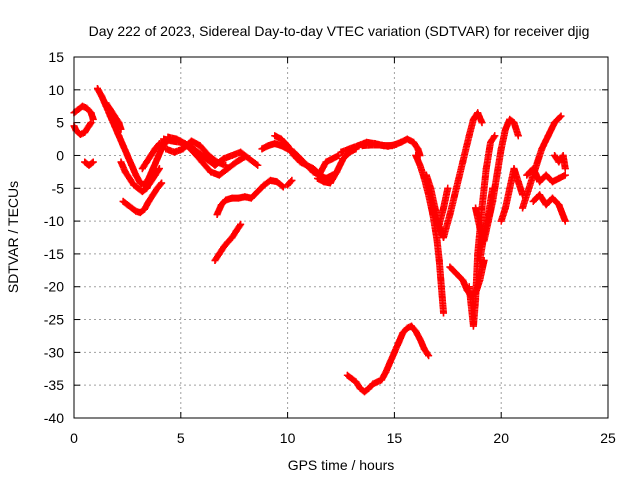  Describe the element at coordinates (388, 359) in the screenshot. I see `series-20-markers` at that location.